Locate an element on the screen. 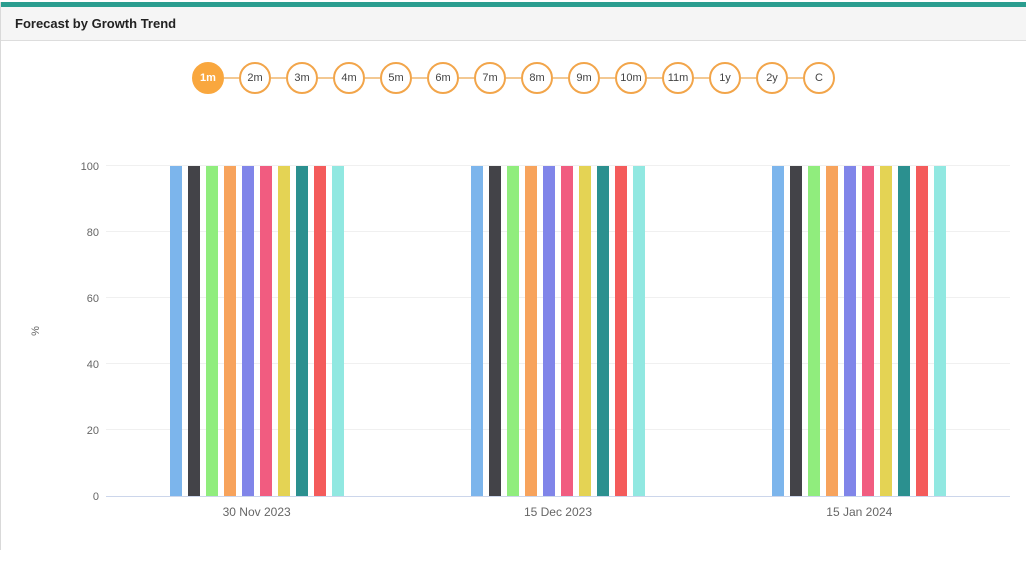  y-tick-label: 40 is located at coordinates (92, 365).